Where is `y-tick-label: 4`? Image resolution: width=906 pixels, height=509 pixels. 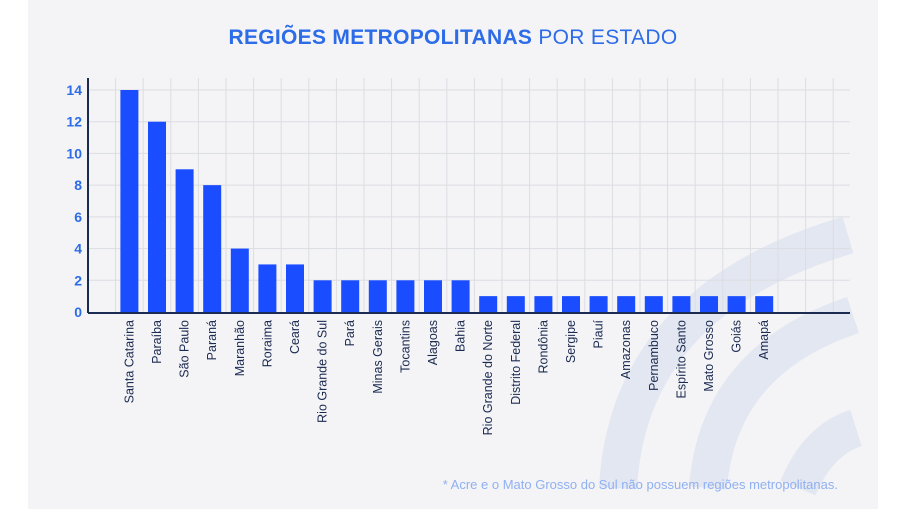
y-tick-label: 4 is located at coordinates (78, 249).